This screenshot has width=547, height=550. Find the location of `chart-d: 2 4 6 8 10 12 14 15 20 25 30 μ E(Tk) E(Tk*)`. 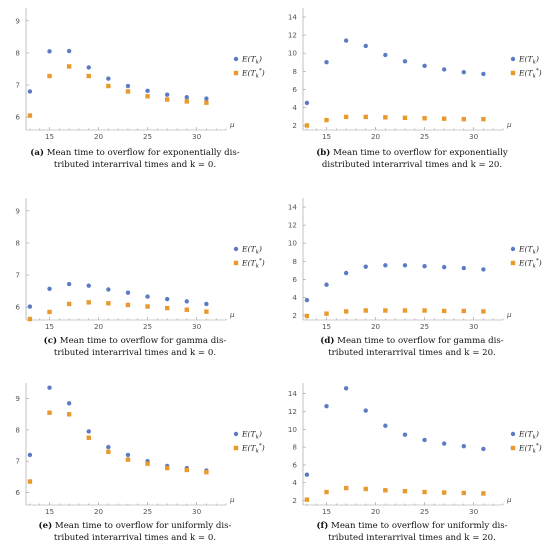

chart-d: 2 4 6 8 10 12 14 15 20 25 30 μ E(Tk) E(Tk*) is located at coordinates (415, 264).